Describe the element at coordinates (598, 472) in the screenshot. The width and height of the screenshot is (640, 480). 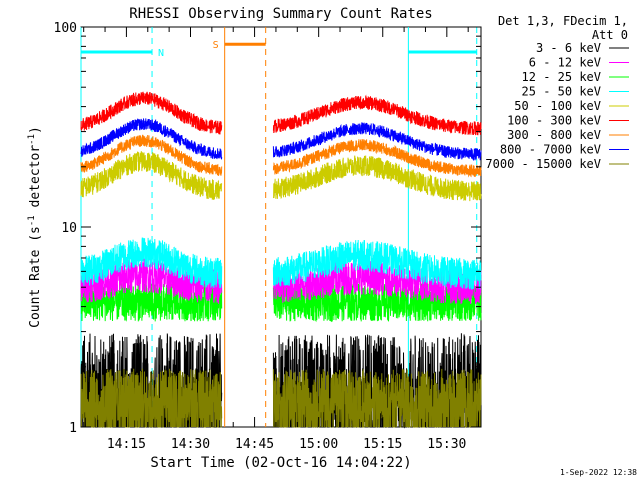
I see `timestamp: 1-Sep-2022 12:38` at that location.